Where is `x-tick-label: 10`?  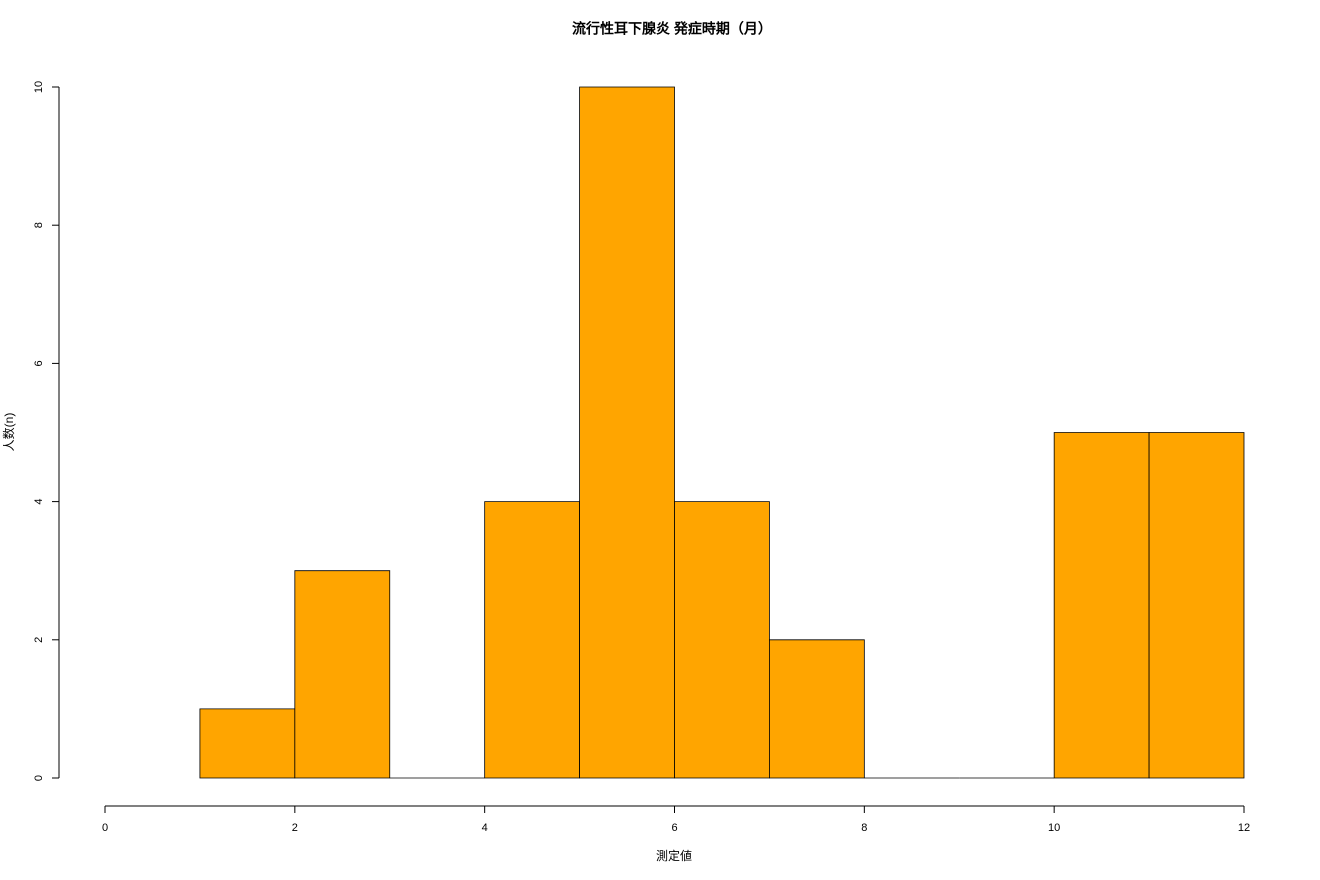
x-tick-label: 10 is located at coordinates (1054, 828).